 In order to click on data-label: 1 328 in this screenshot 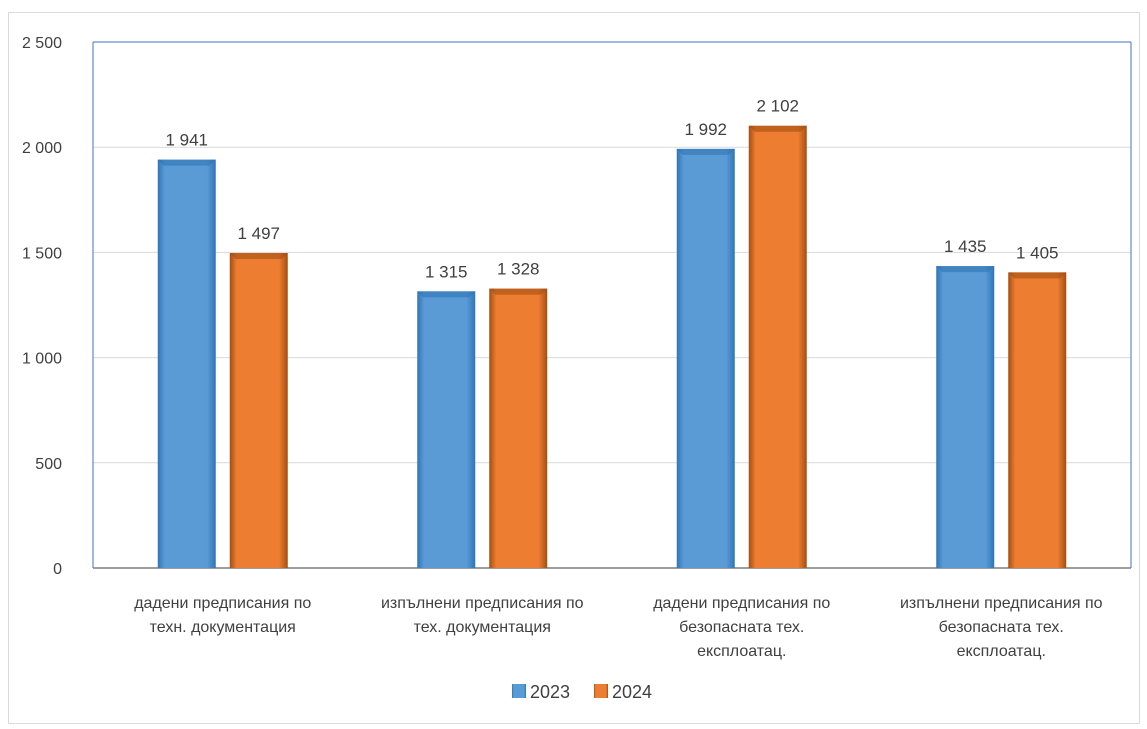, I will do `click(518, 269)`.